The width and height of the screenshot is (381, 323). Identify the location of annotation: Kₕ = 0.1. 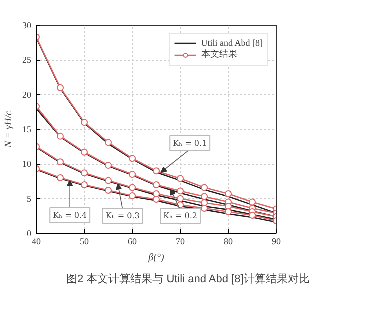
(190, 143).